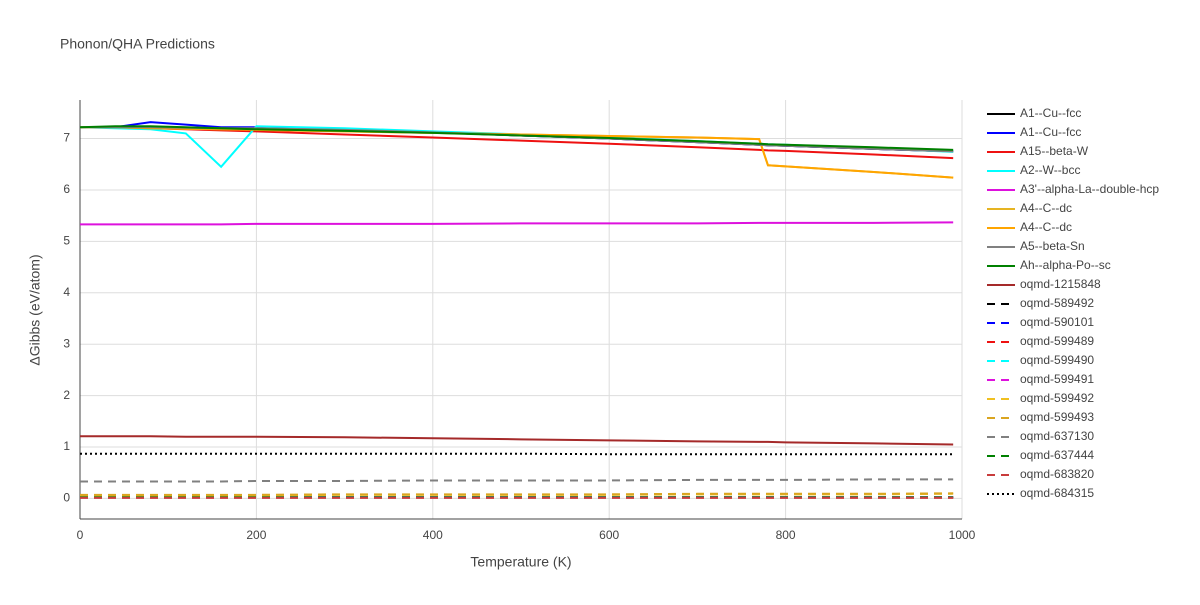 This screenshot has height=605, width=1200. What do you see at coordinates (1060, 284) in the screenshot?
I see `legend-label: oqmd-1215848` at bounding box center [1060, 284].